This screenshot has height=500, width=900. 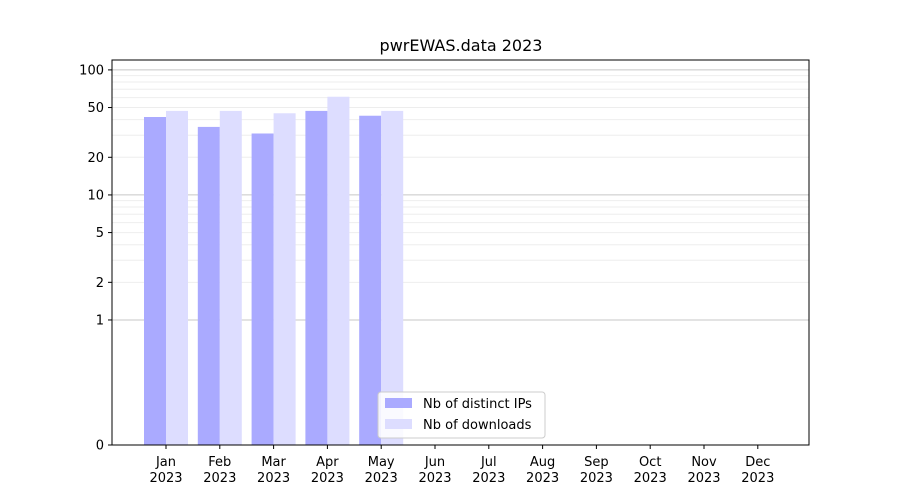 What do you see at coordinates (477, 425) in the screenshot?
I see `legend-label: Nb of downloads` at bounding box center [477, 425].